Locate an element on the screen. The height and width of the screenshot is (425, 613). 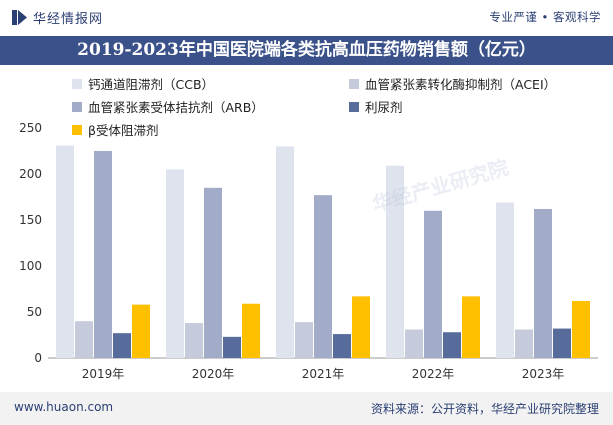
bar-4-2023年 is located at coordinates (562, 343).